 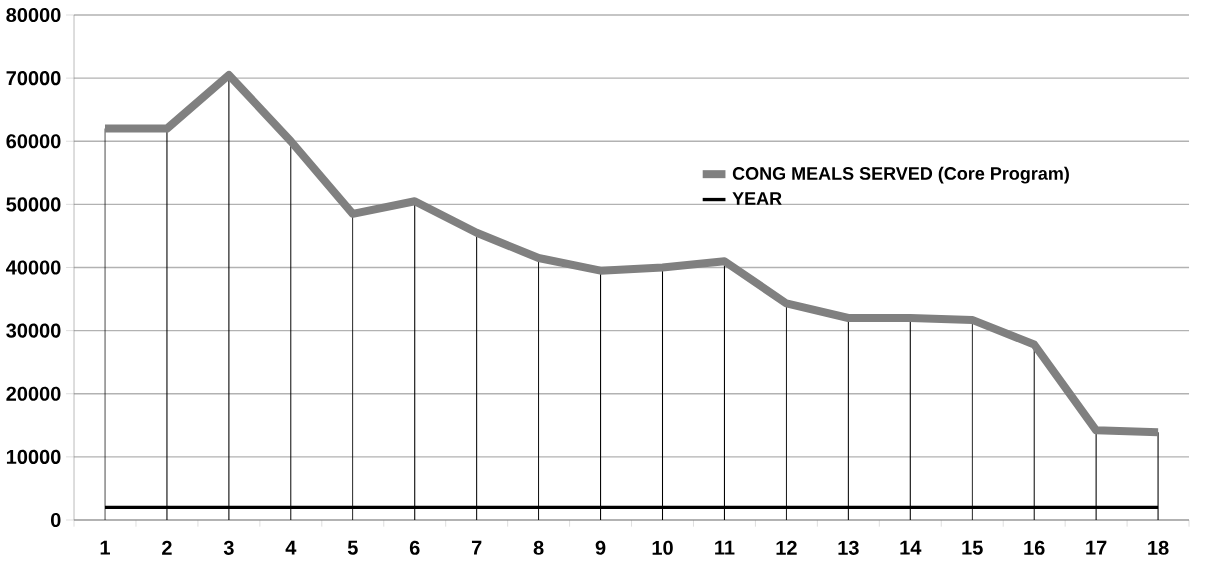 What do you see at coordinates (33, 15) in the screenshot?
I see `y-tick-label: 80000` at bounding box center [33, 15].